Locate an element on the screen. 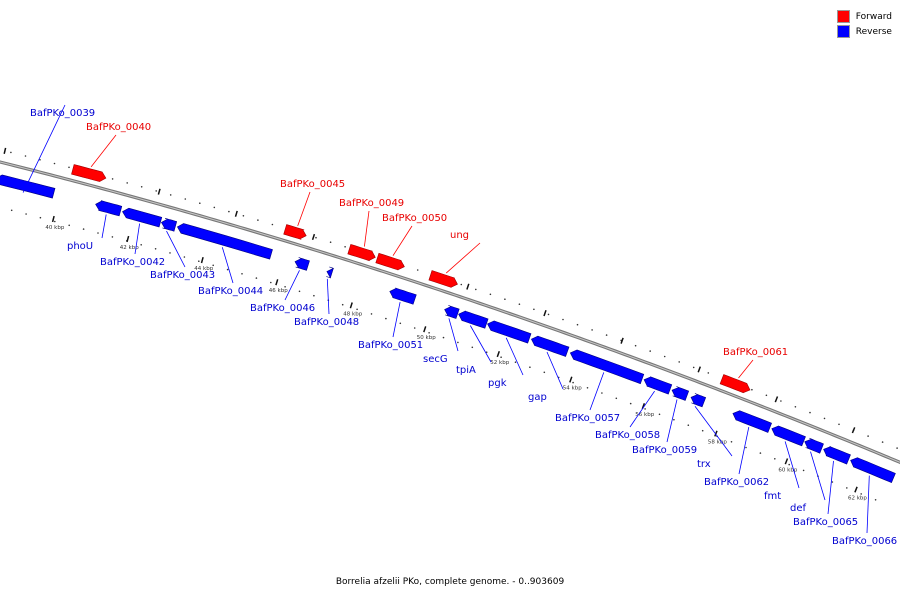  gene-label: BafPKo_0040 is located at coordinates (118, 127).